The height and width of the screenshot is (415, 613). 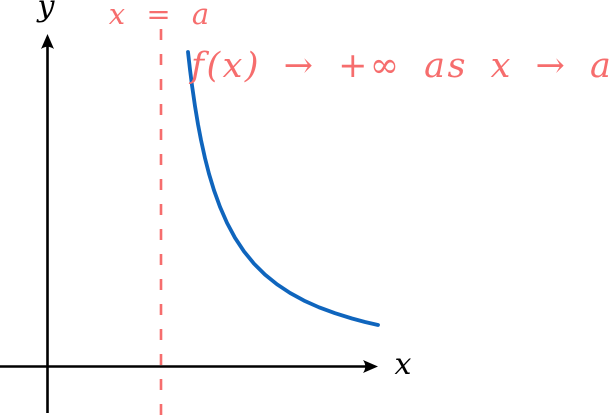 I want to click on y-axis, so click(x=47, y=223).